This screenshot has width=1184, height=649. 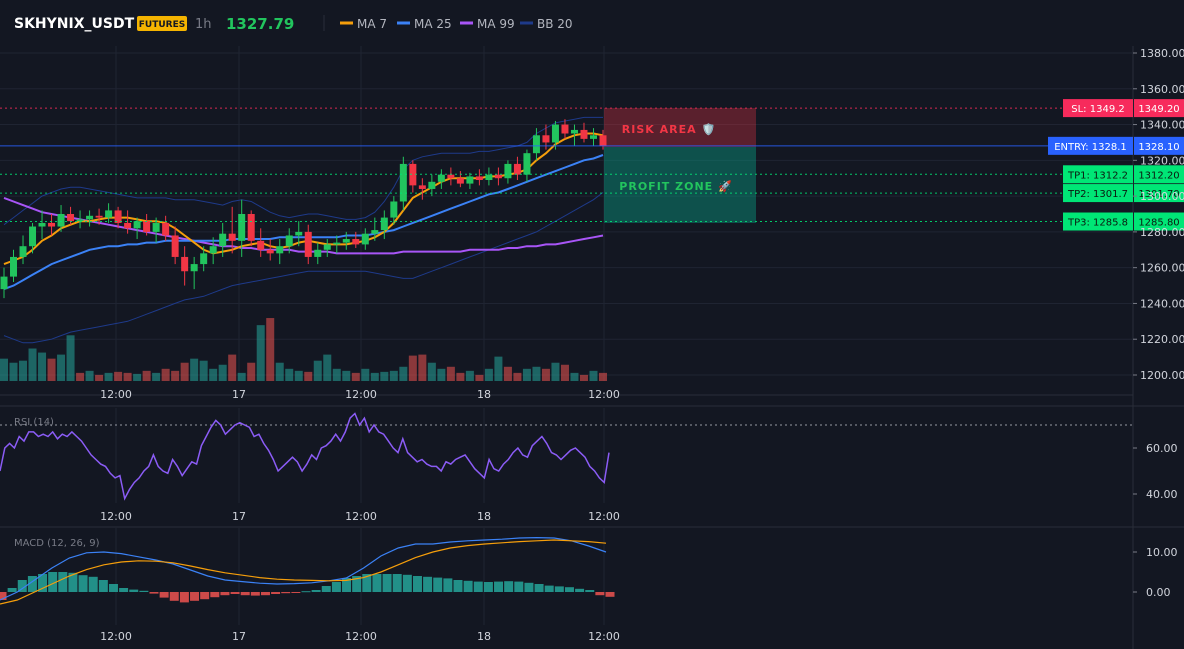 I want to click on macd-pane: MACD (12, 26, 9), so click(x=307, y=570).